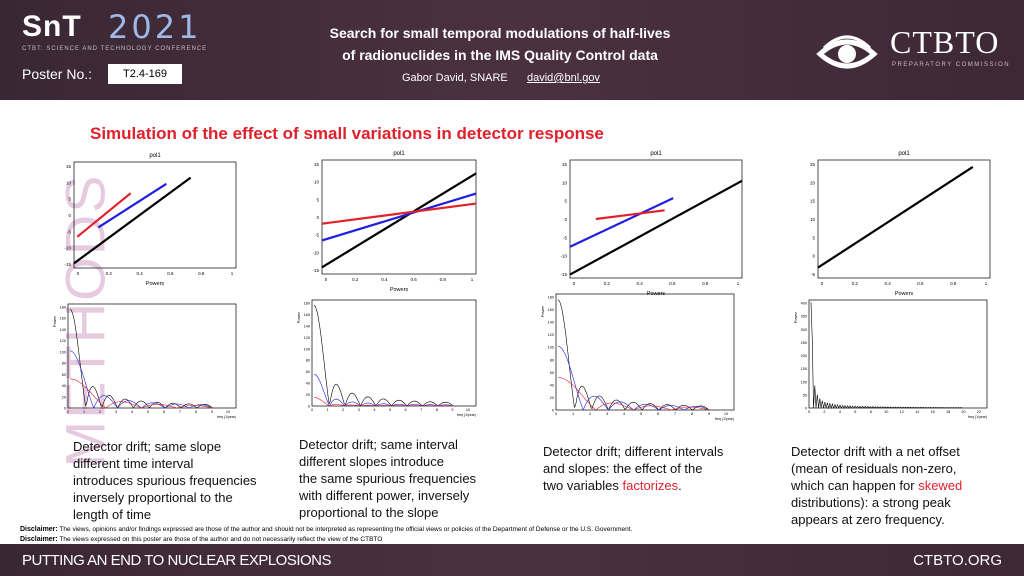  I want to click on y-tick-label: 25, so click(813, 164).